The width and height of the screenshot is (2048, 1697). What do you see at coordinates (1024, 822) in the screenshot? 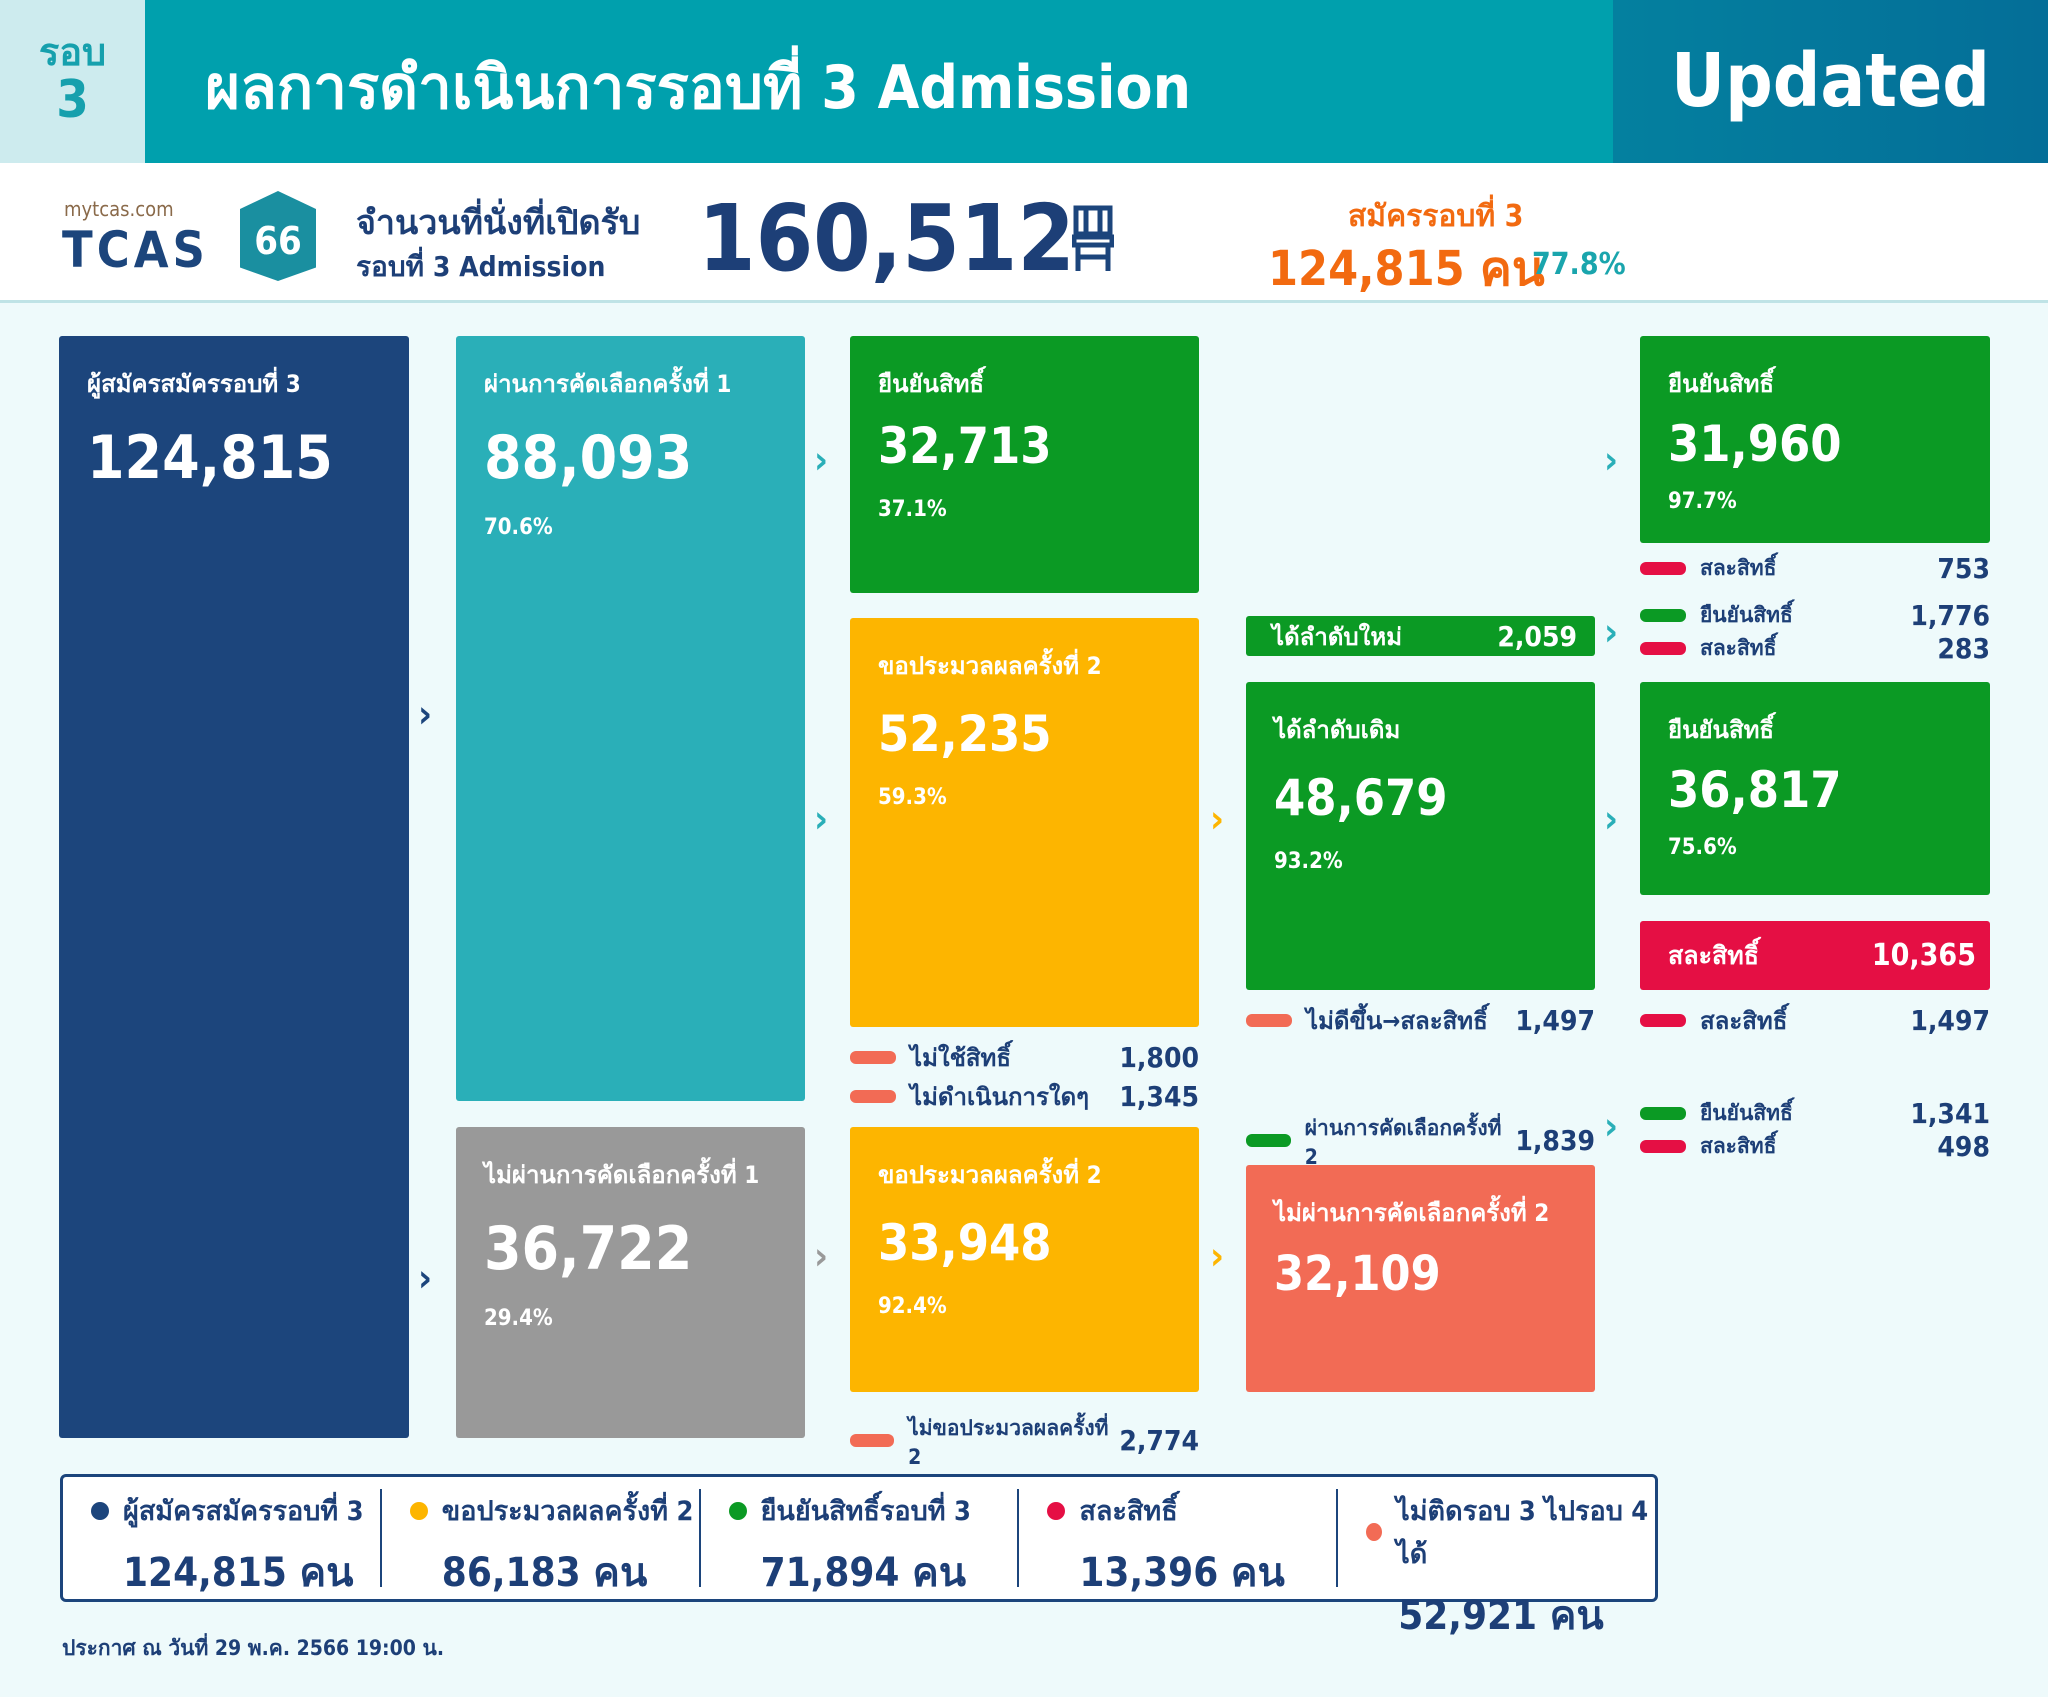
I see `reprocess-a-box: ขอประมวลผลครั้งที่ 2 52,235 59.3%` at bounding box center [1024, 822].